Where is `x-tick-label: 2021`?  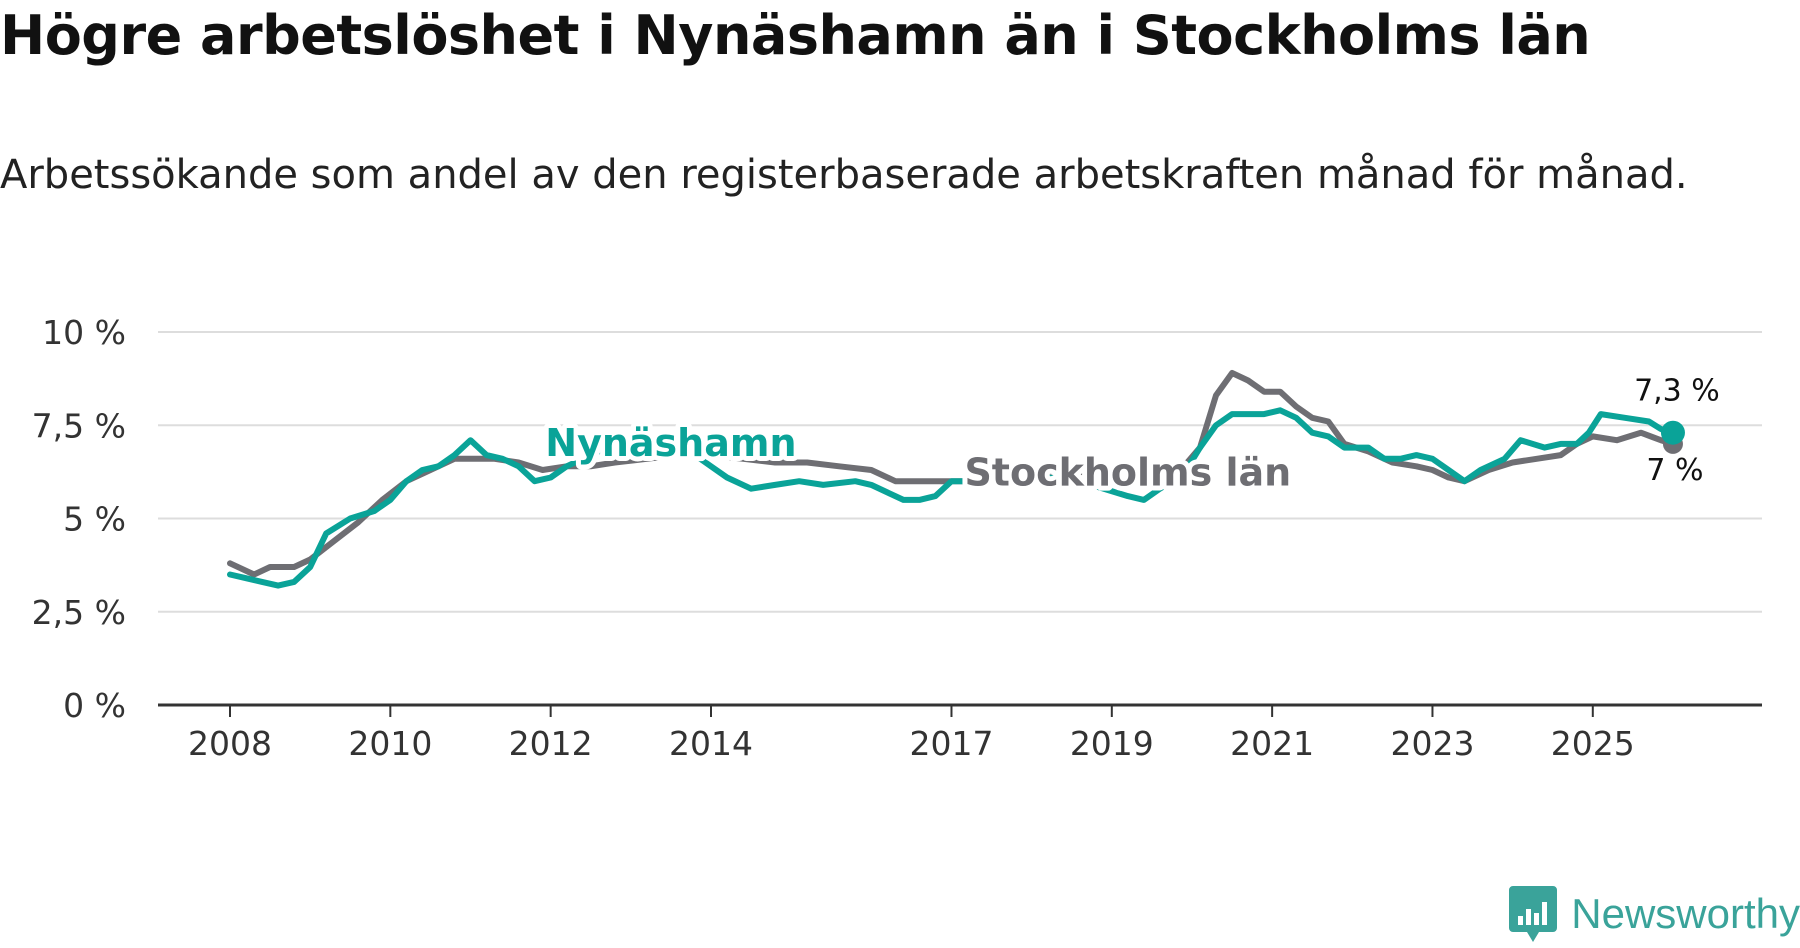
x-tick-label: 2021 is located at coordinates (1272, 743).